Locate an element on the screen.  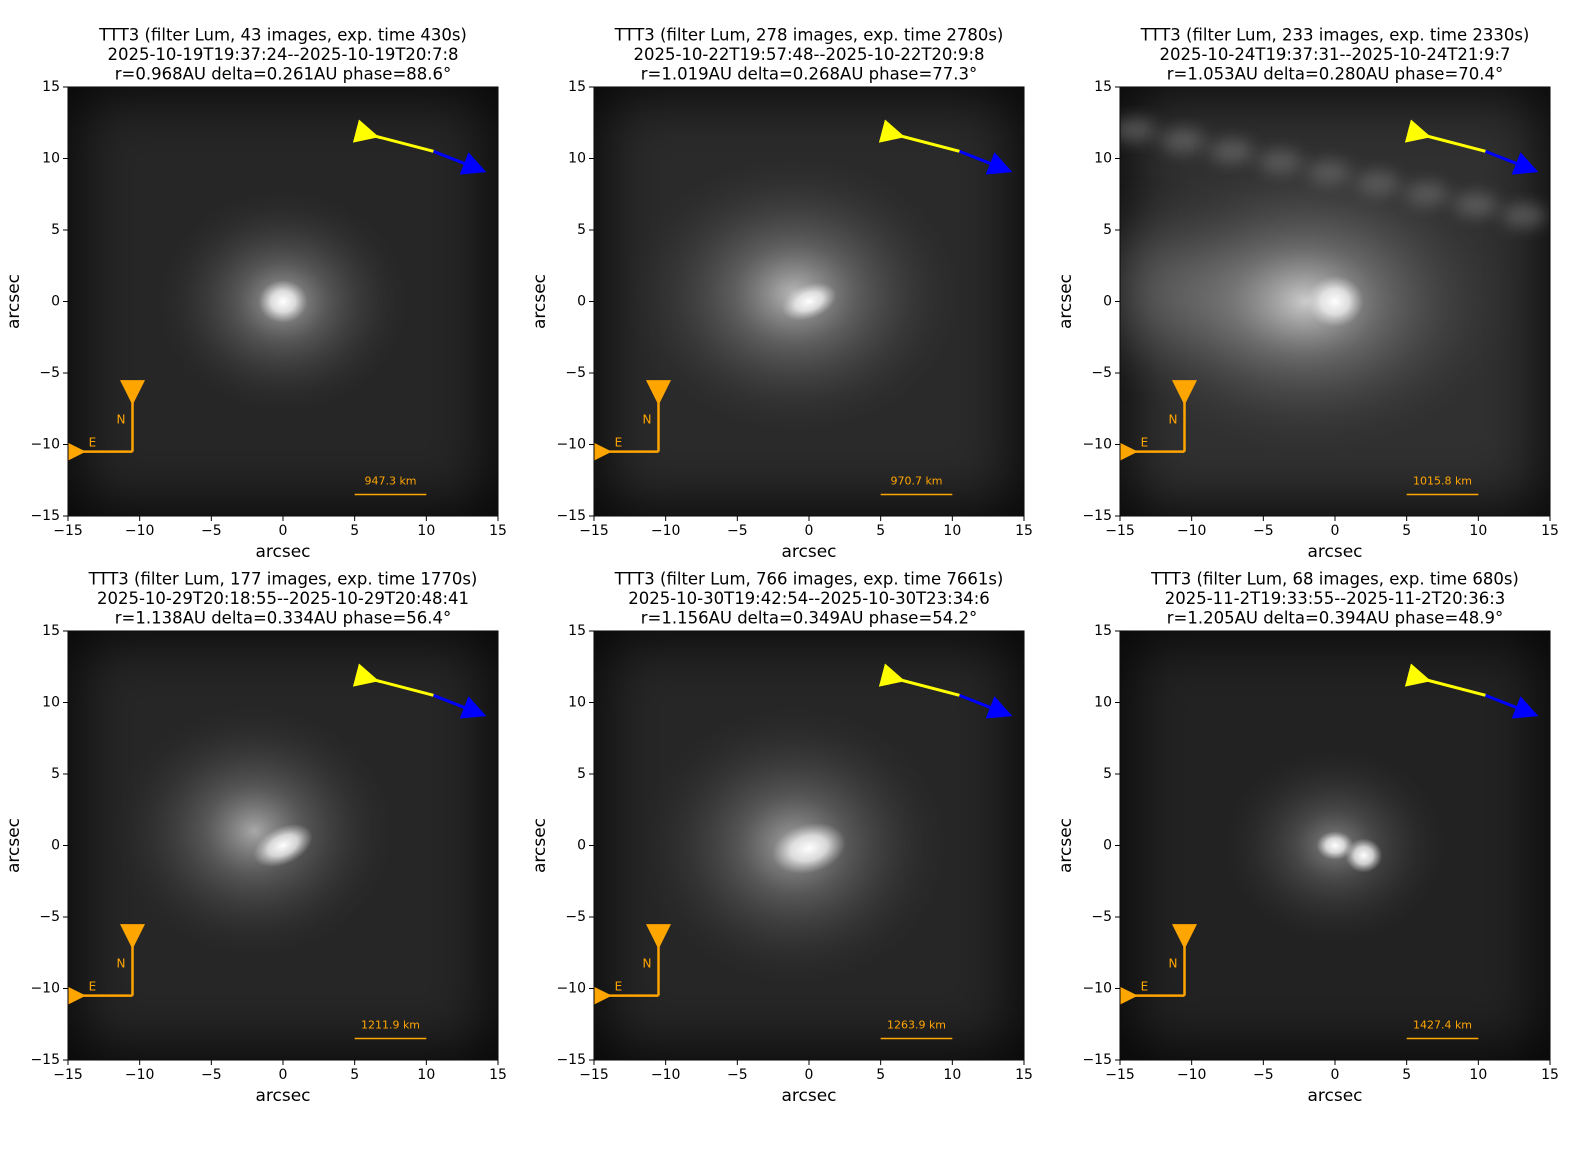
panel-title: r=1.205AU delta=0.394AU phase=48.9° is located at coordinates (1335, 618).